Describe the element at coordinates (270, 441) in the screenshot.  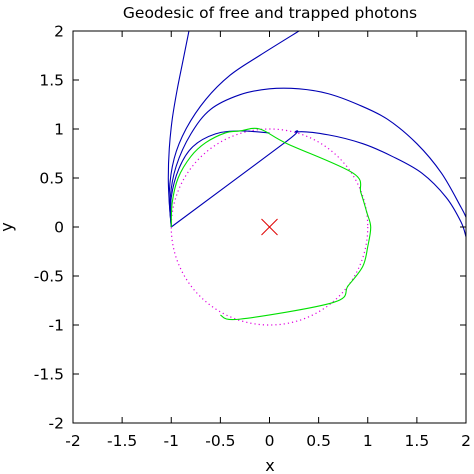
I see `x-tick-label: 0` at that location.